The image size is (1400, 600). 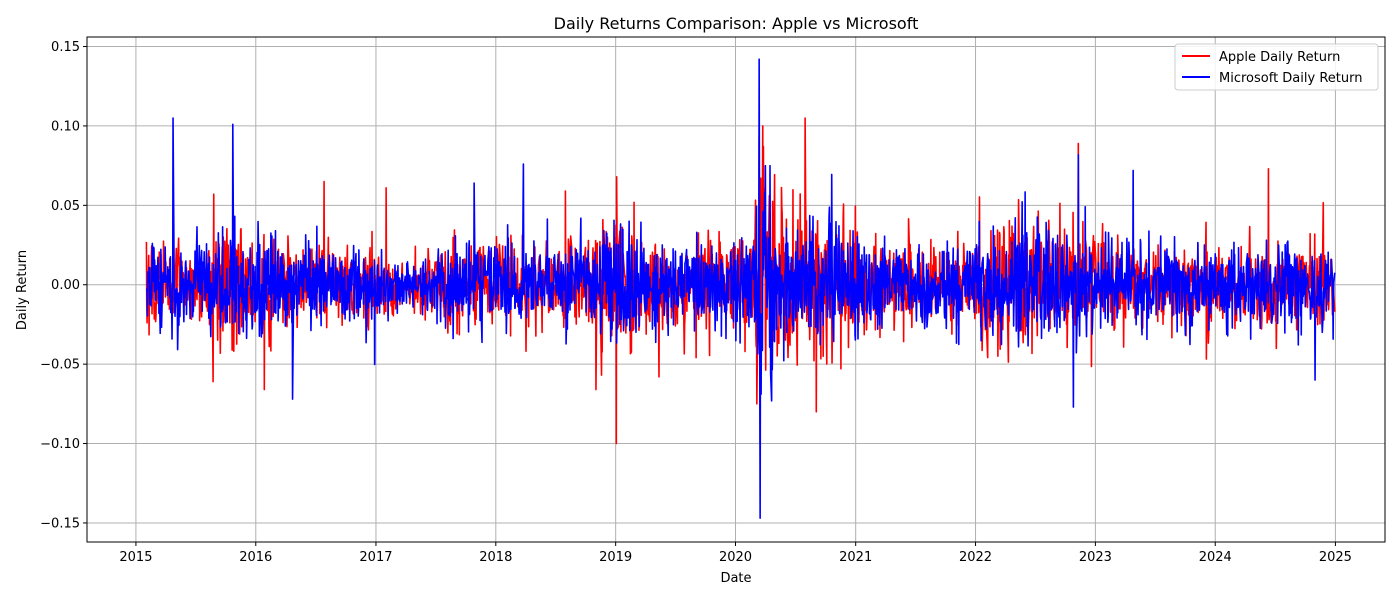 What do you see at coordinates (65, 47) in the screenshot?
I see `y-tick-label: 0.15` at bounding box center [65, 47].